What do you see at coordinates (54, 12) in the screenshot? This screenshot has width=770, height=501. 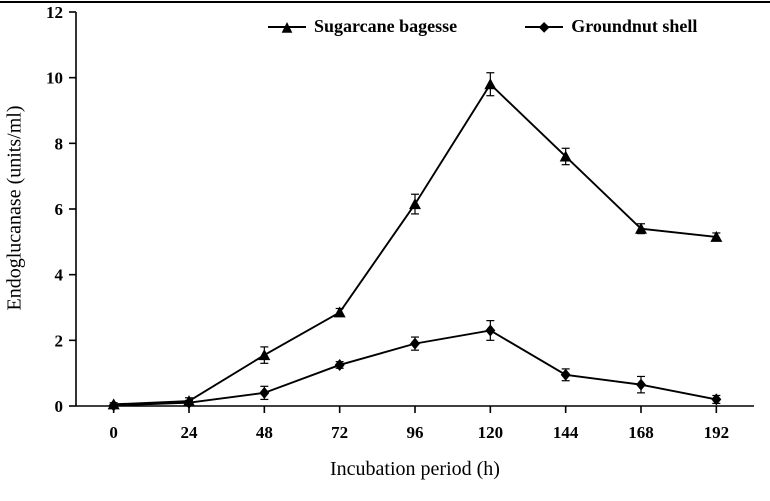 I see `y-tick-label: 12` at bounding box center [54, 12].